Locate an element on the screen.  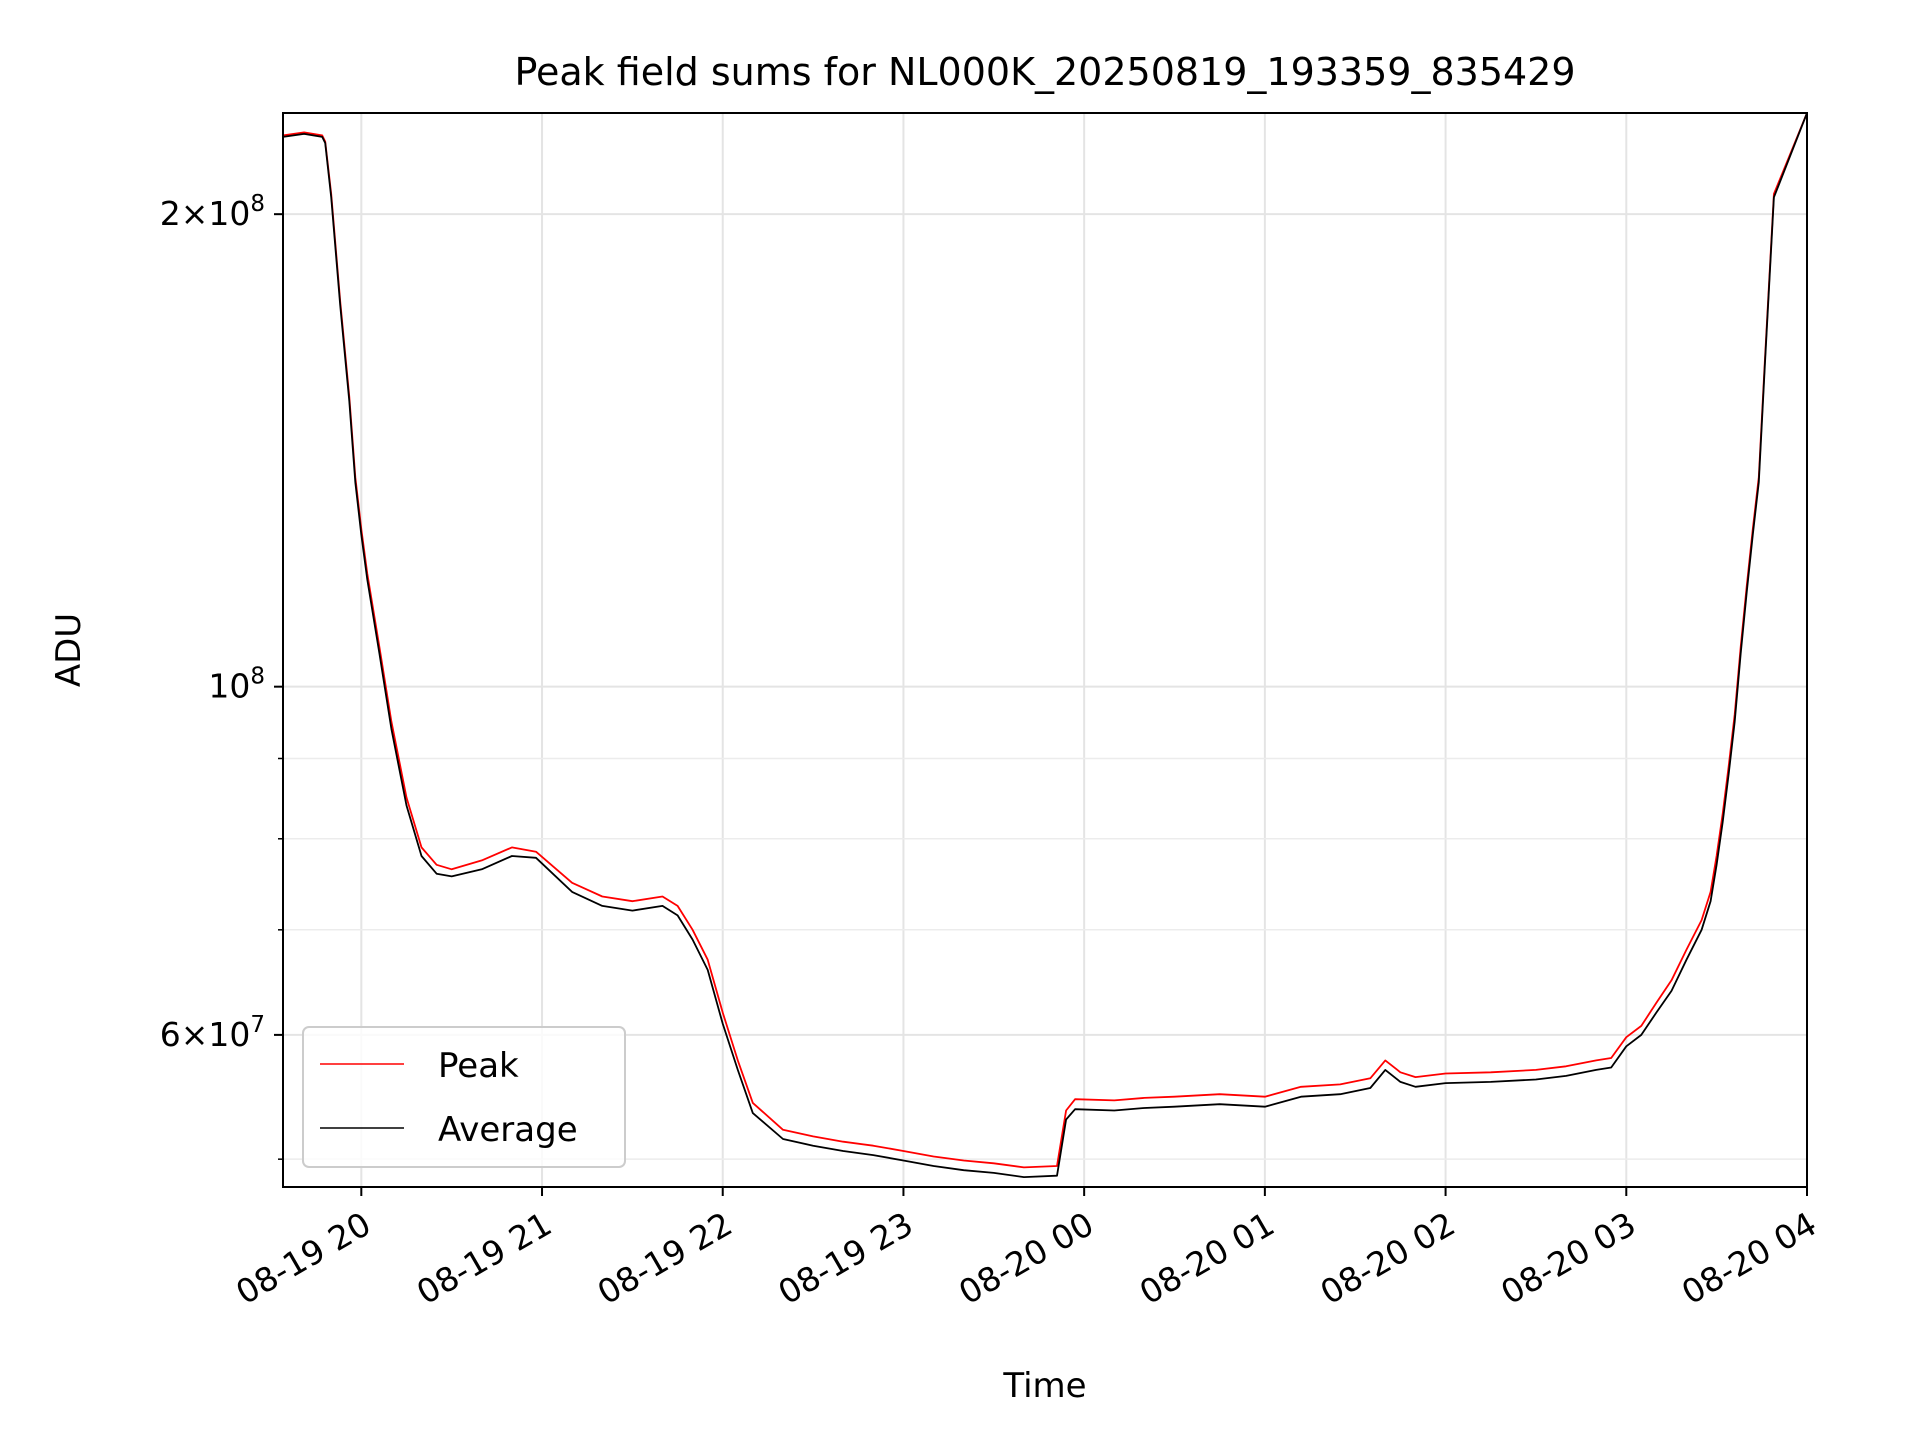
legend-box is located at coordinates (464, 1097).